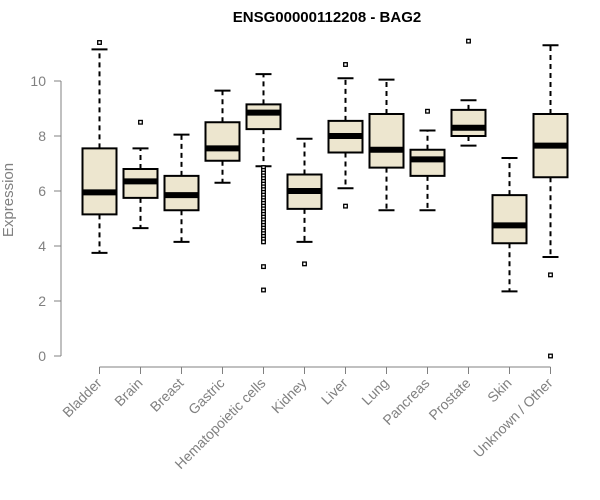  Describe the element at coordinates (46, 218) in the screenshot. I see `y-axis: 0 2 4 6 8 10` at that location.